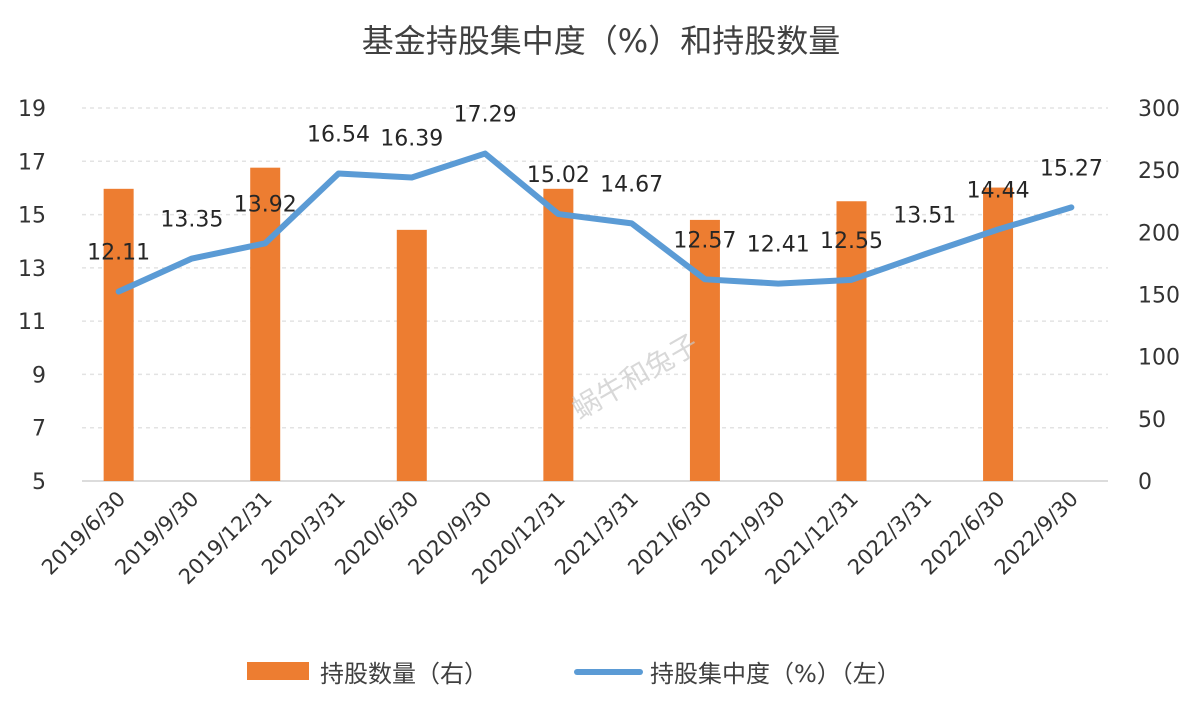 The width and height of the screenshot is (1202, 720). Describe the element at coordinates (32, 109) in the screenshot. I see `left-tick-label: 19` at that location.